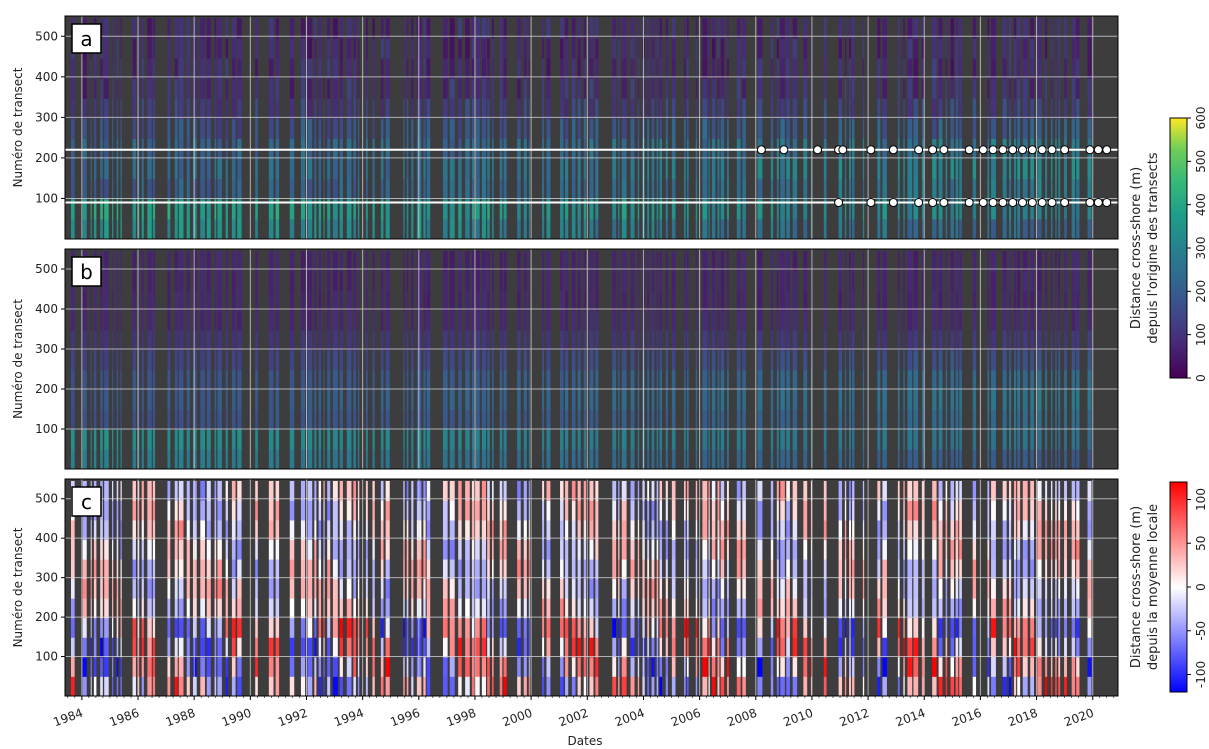  I want to click on x-tick-label: 1988, so click(180, 718).